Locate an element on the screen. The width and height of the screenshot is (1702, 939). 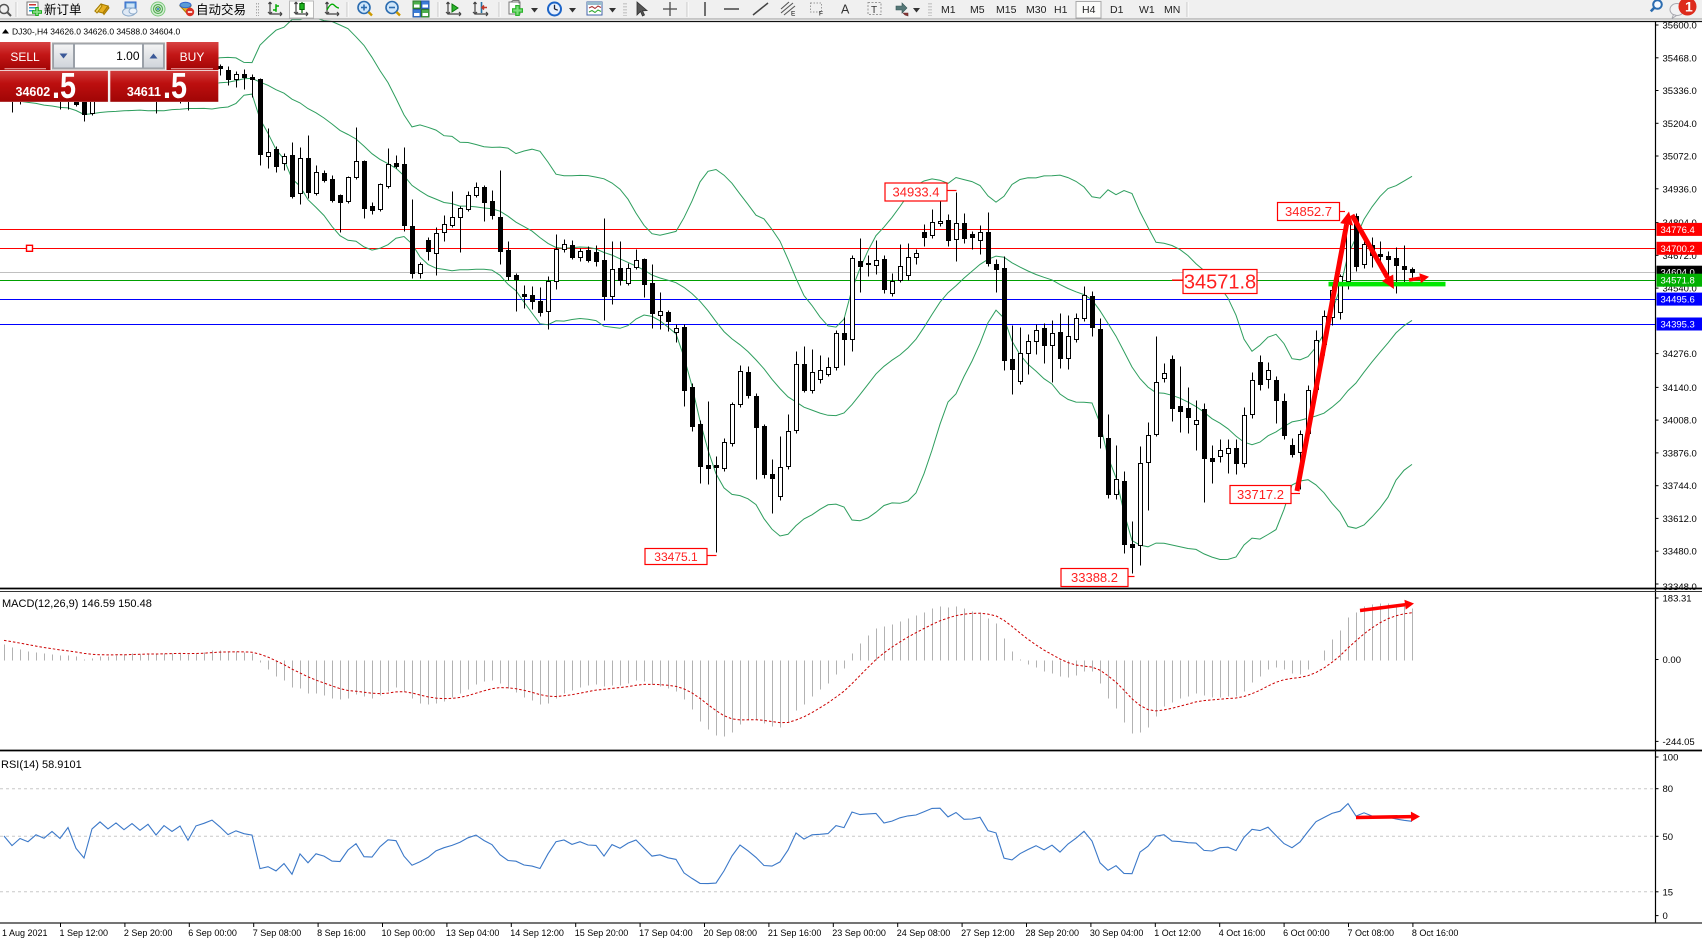
svg-text: F is located at coordinates (821, 14).